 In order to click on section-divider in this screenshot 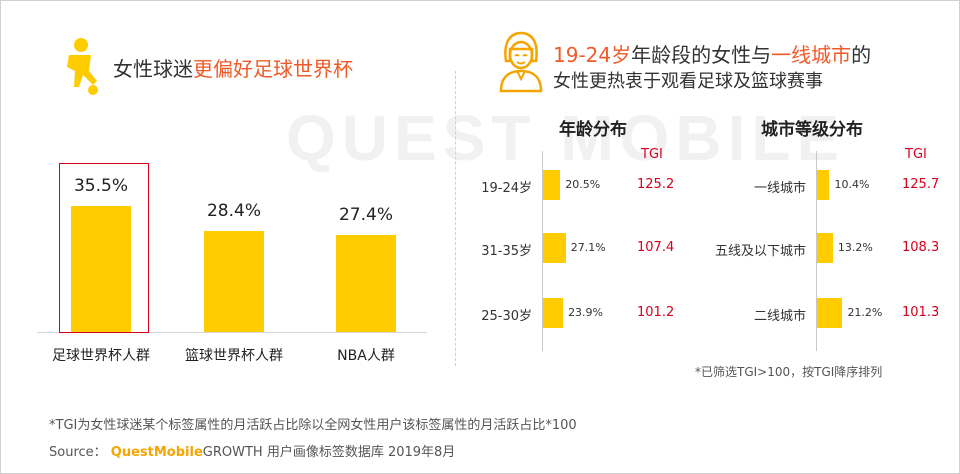, I will do `click(455, 218)`.